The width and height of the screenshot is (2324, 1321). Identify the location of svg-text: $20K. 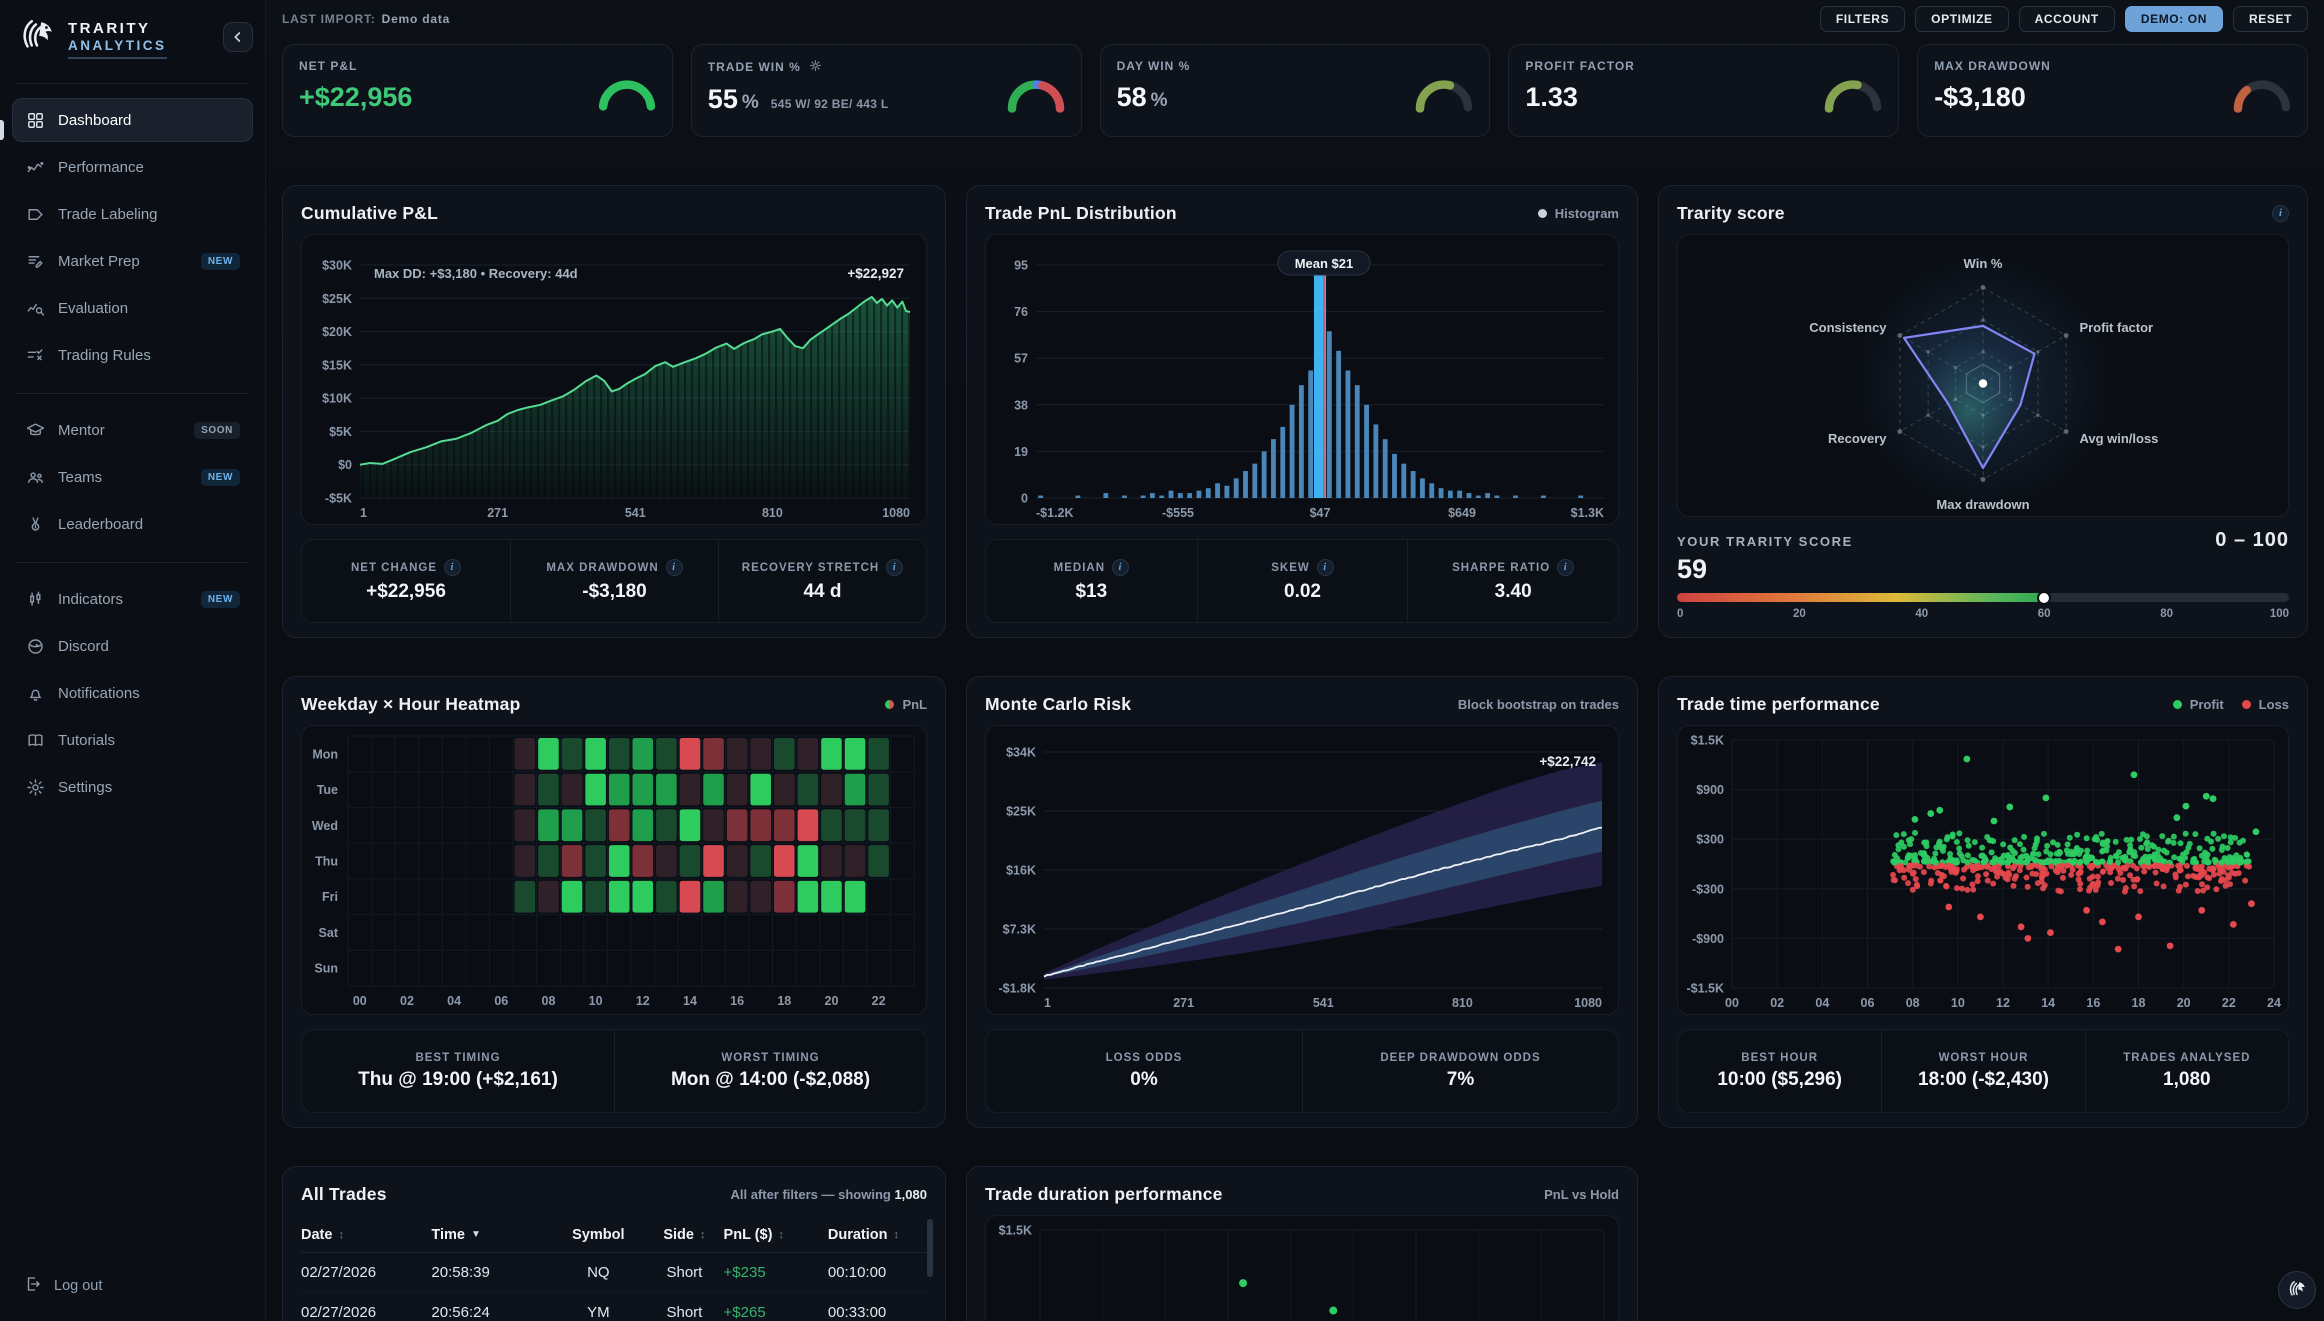
(337, 332).